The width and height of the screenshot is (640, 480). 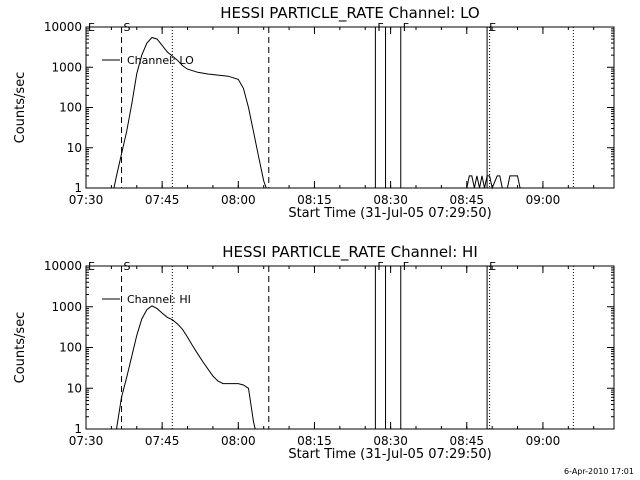 What do you see at coordinates (349, 13) in the screenshot?
I see `chart-title: HESSI PARTICLE_RATE Channel: LO` at bounding box center [349, 13].